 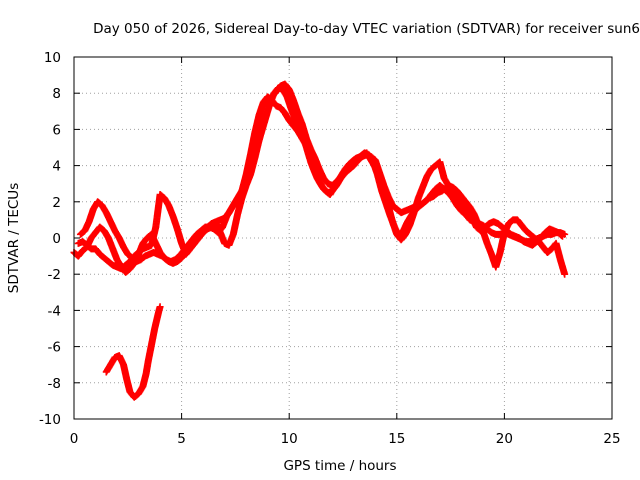 I want to click on y-tick-label: 6, so click(x=56, y=130).